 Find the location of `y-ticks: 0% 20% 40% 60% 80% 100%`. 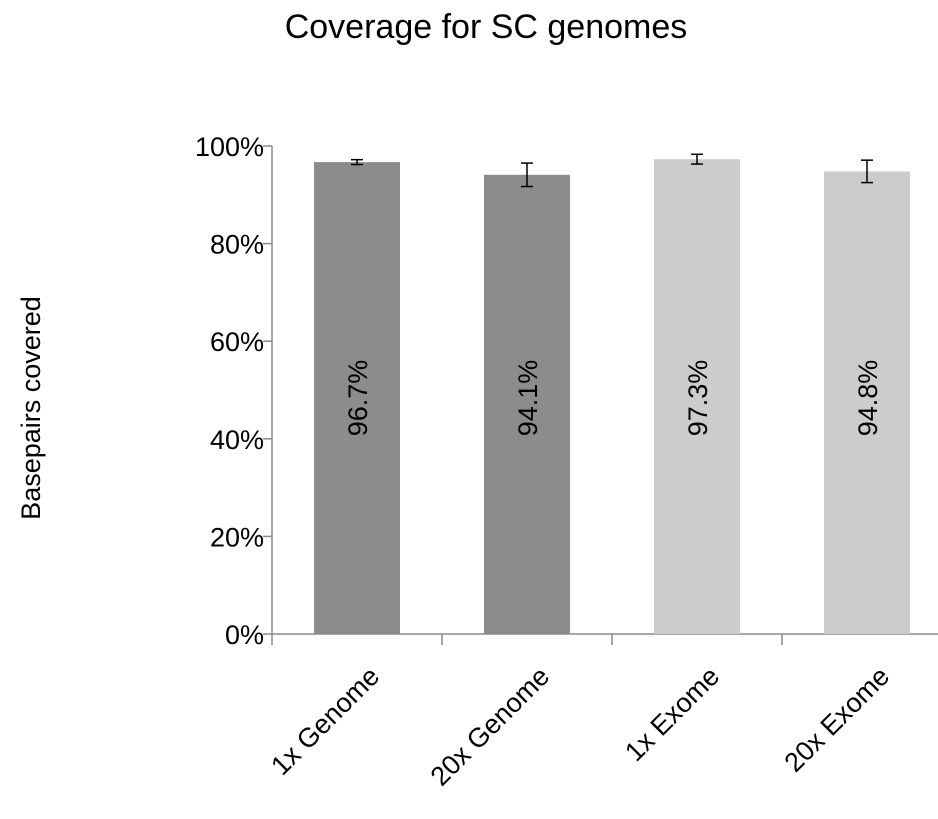

y-ticks: 0% 20% 40% 60% 80% 100% is located at coordinates (233, 391).